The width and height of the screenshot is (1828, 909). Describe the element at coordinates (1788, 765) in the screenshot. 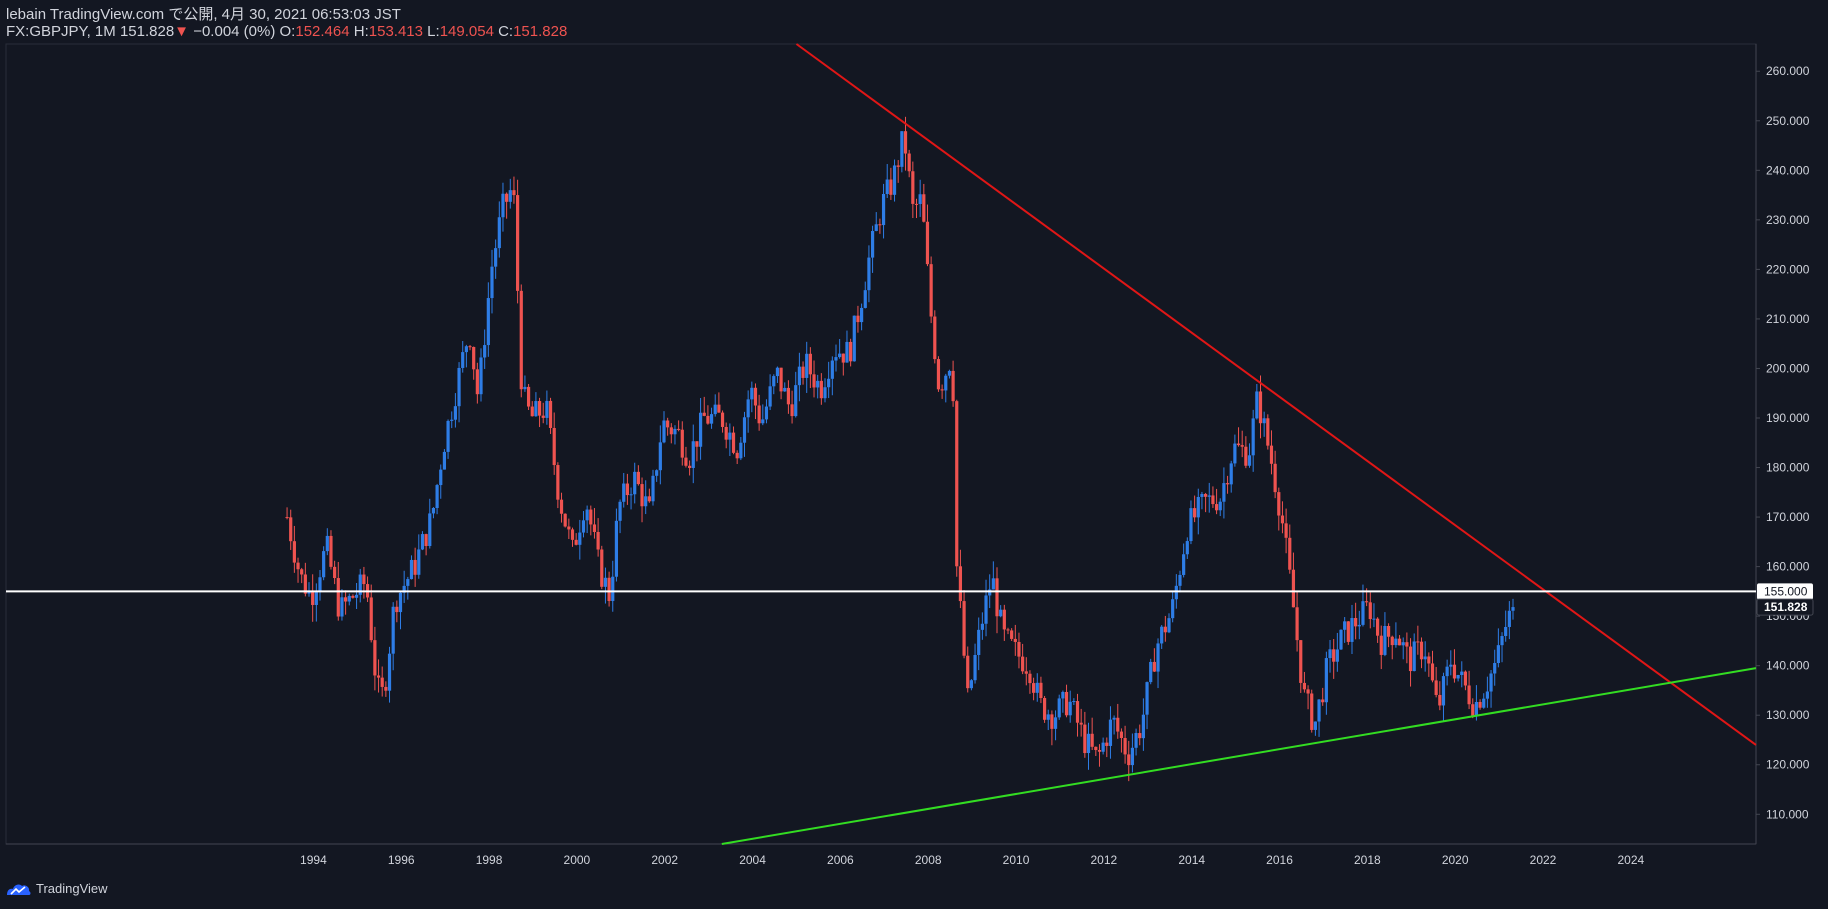

I see `y-tick-label: 120.000` at that location.